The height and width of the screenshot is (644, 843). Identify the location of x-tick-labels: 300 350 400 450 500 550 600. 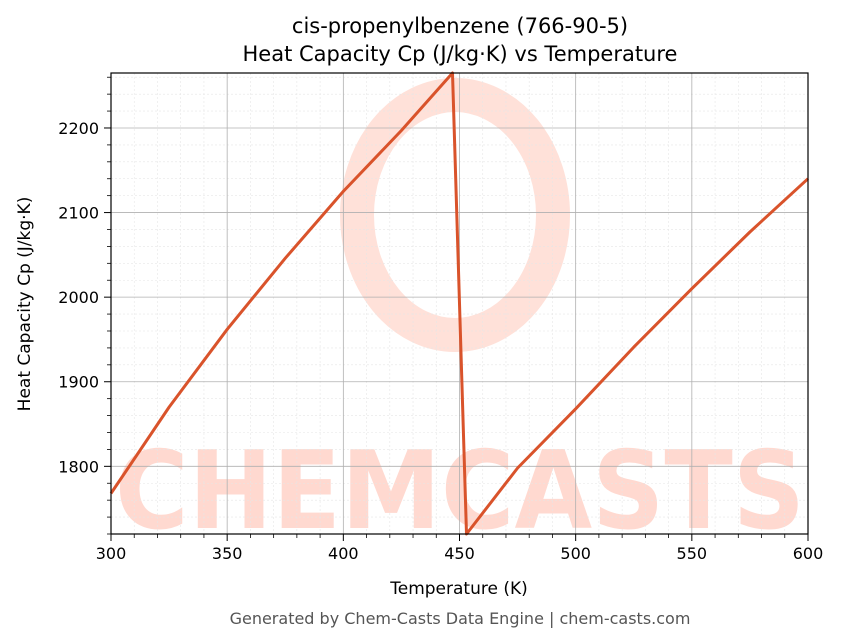
(460, 553).